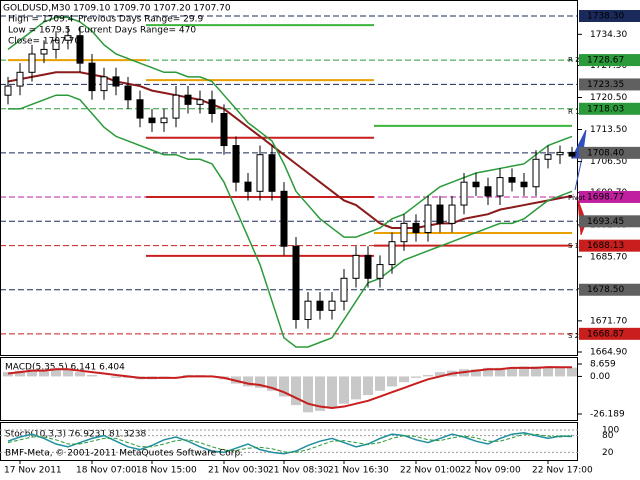  What do you see at coordinates (605, 85) in the screenshot?
I see `level-label: 1723.35` at bounding box center [605, 85].